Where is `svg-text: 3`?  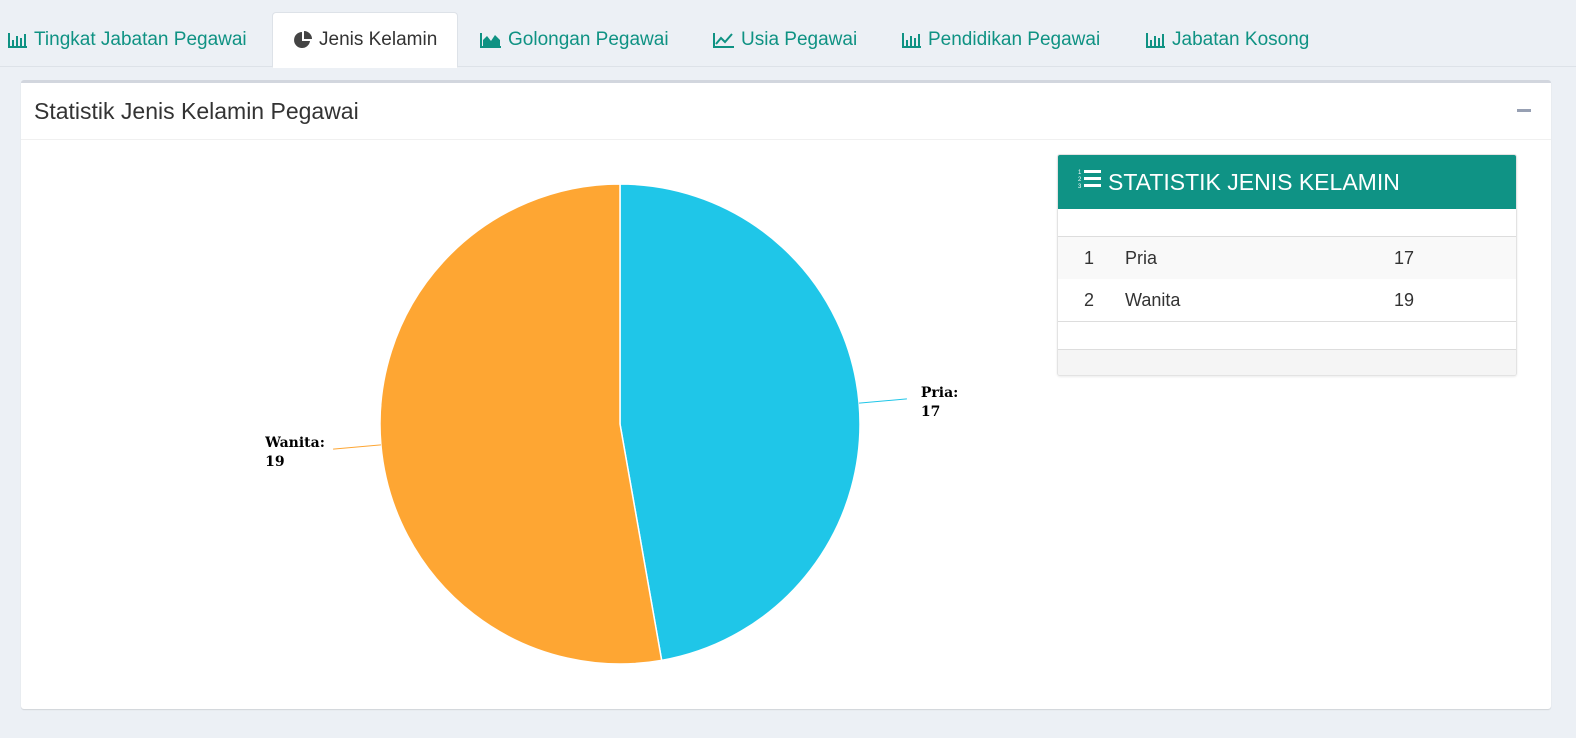
svg-text: 3 is located at coordinates (1080, 187).